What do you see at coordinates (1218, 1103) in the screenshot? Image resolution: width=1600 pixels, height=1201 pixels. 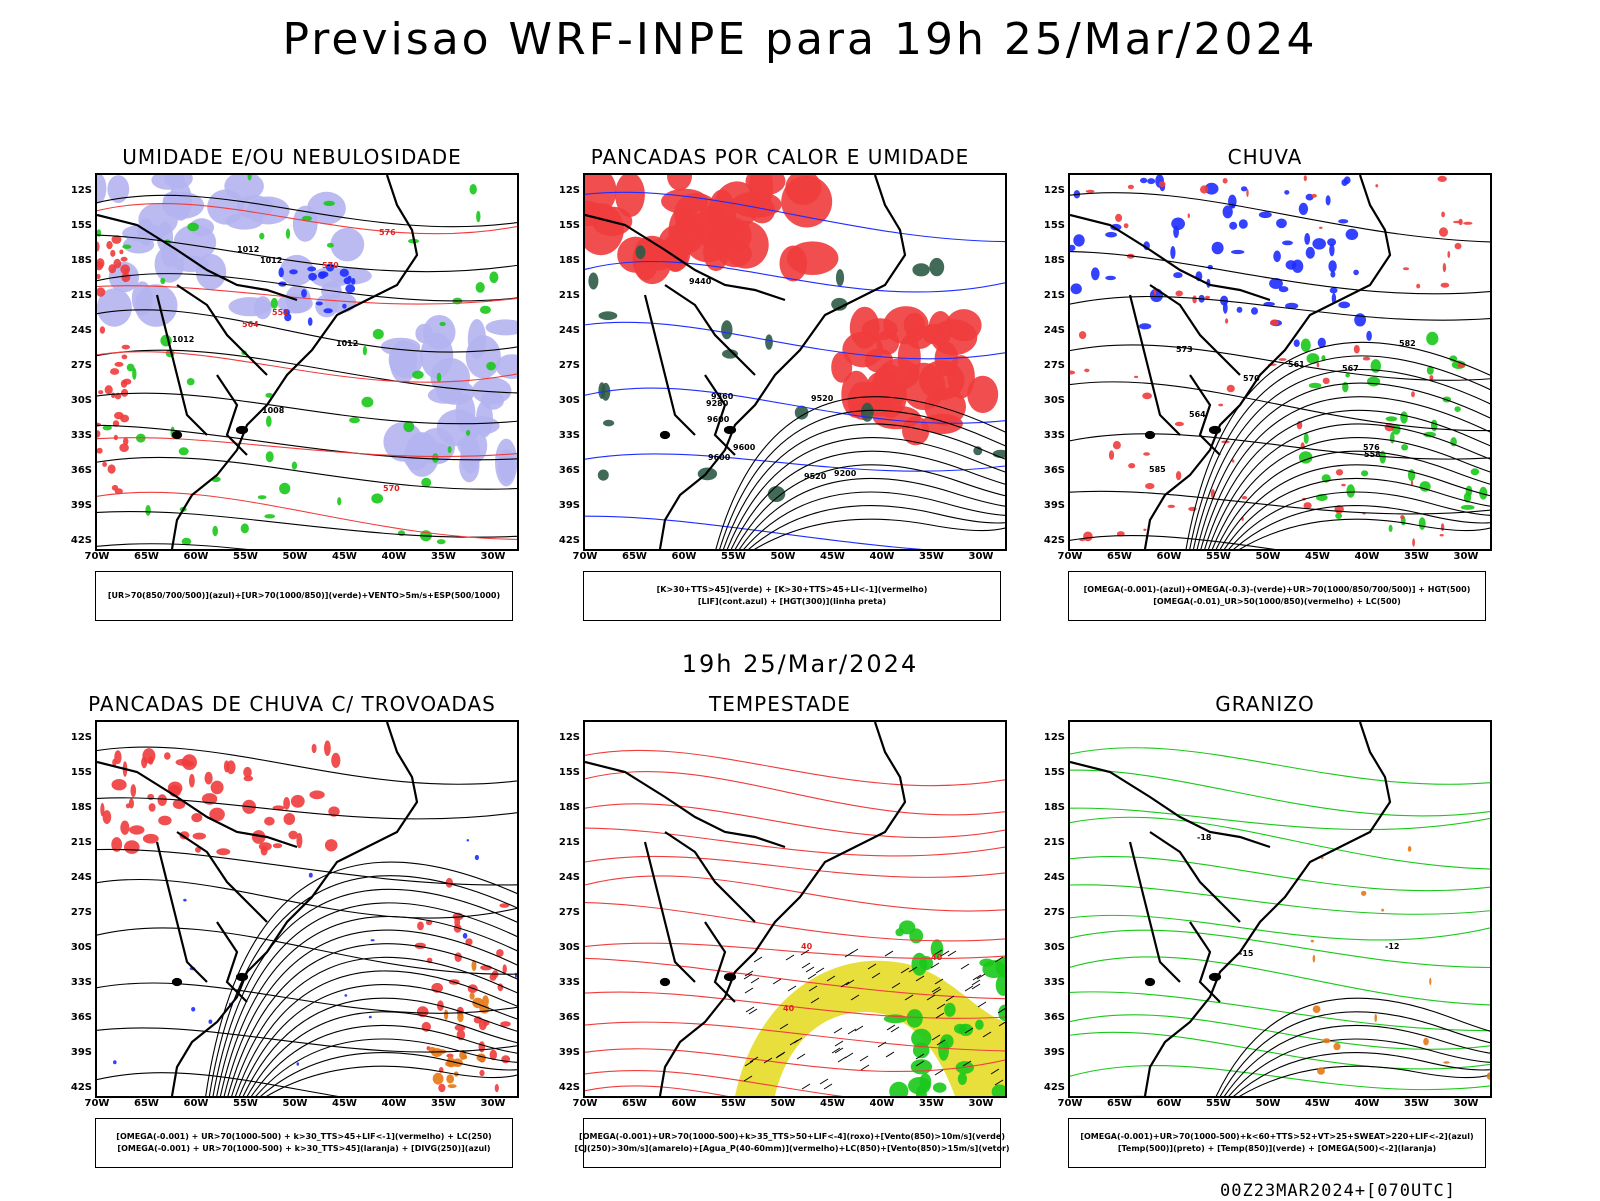 I see `longitude-label: 55W` at bounding box center [1218, 1103].